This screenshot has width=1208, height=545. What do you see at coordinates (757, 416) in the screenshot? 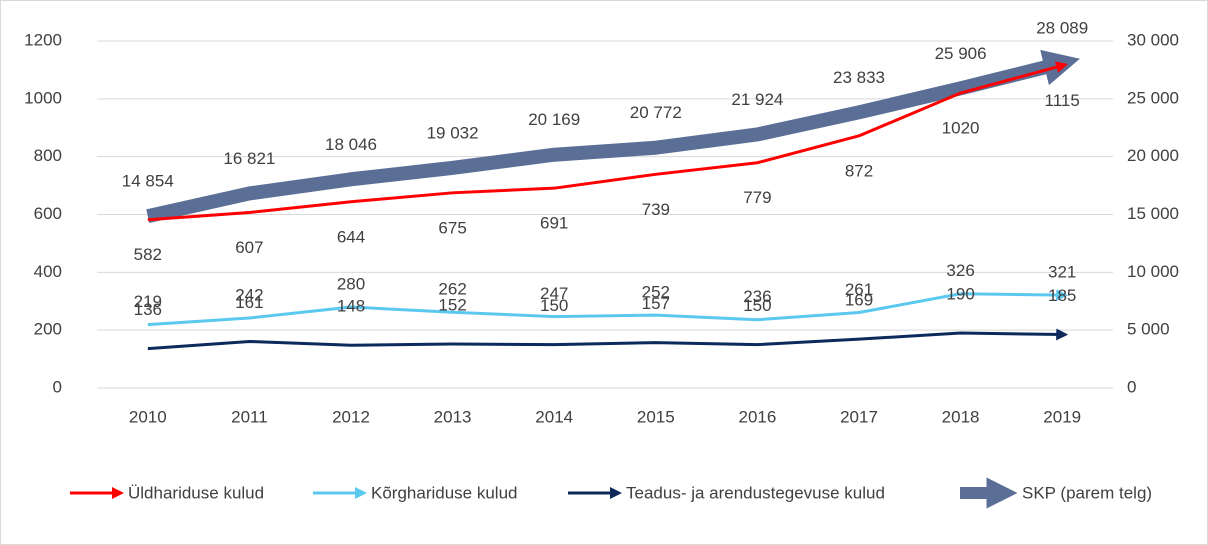
I see `x-tick-label: 2016` at bounding box center [757, 416].